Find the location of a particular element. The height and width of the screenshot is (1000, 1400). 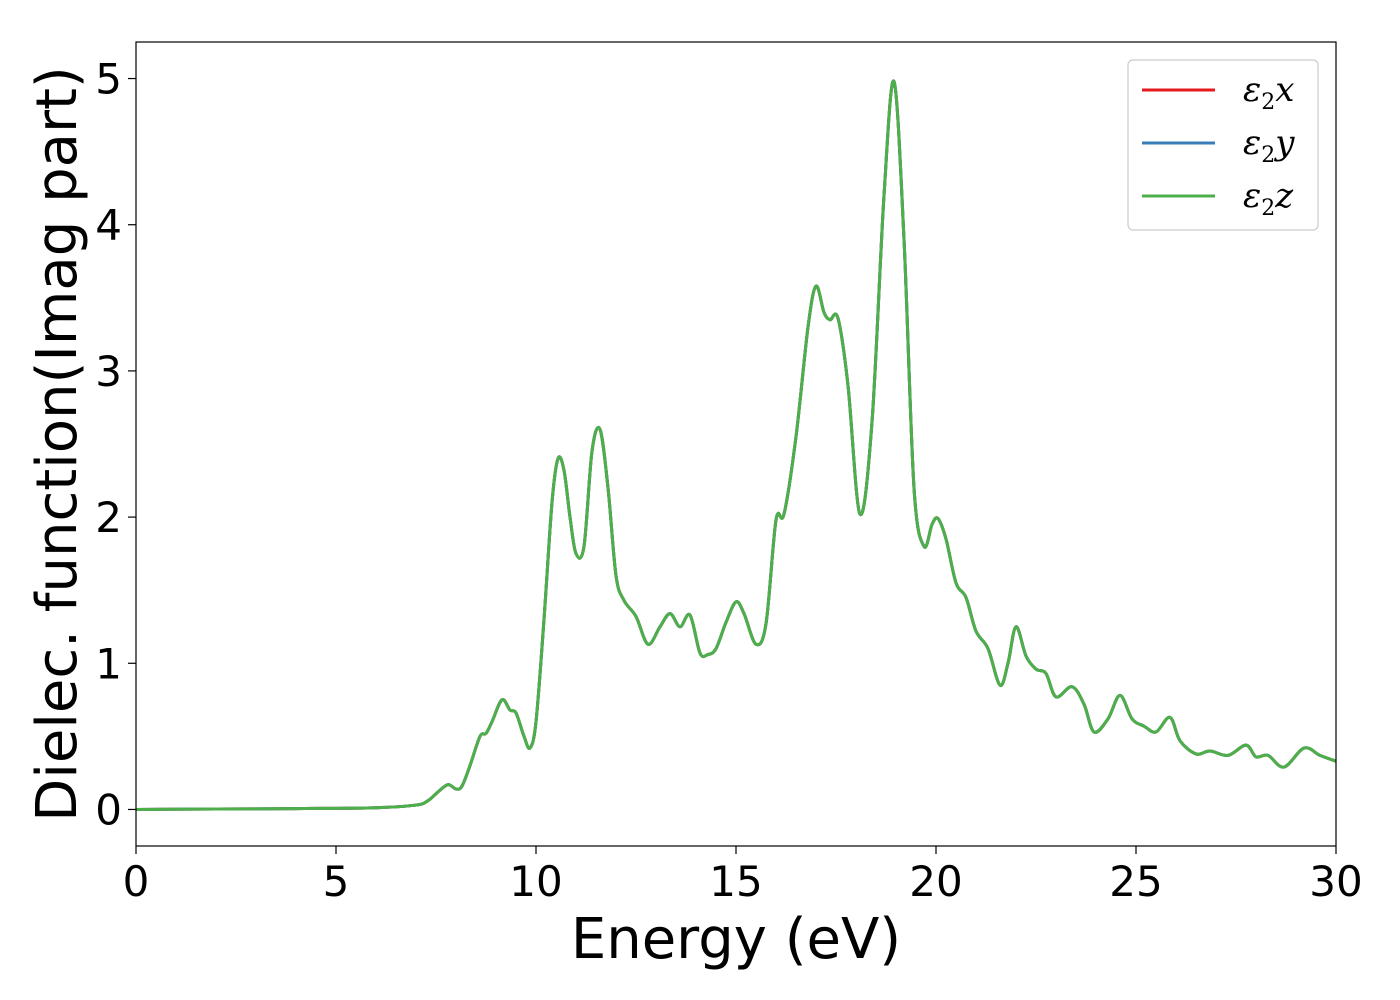

legend-label-x: ε2x is located at coordinates (1268, 92).